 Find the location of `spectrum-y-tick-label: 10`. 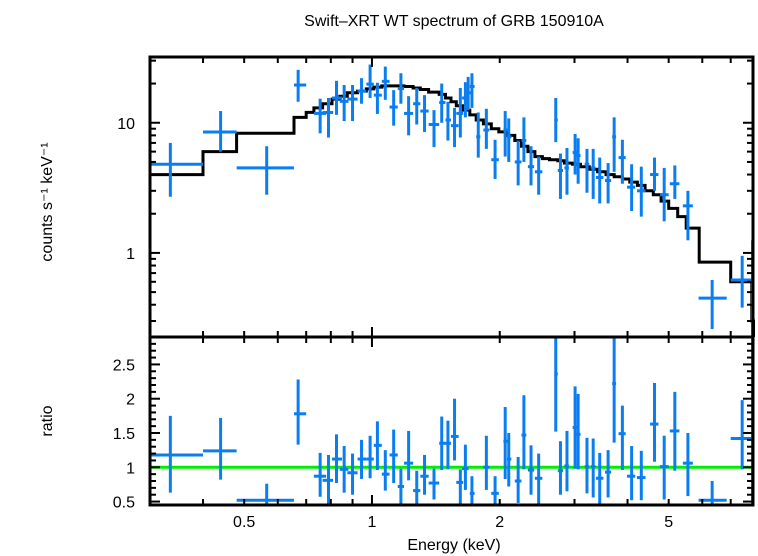

spectrum-y-tick-label: 10 is located at coordinates (126, 124).